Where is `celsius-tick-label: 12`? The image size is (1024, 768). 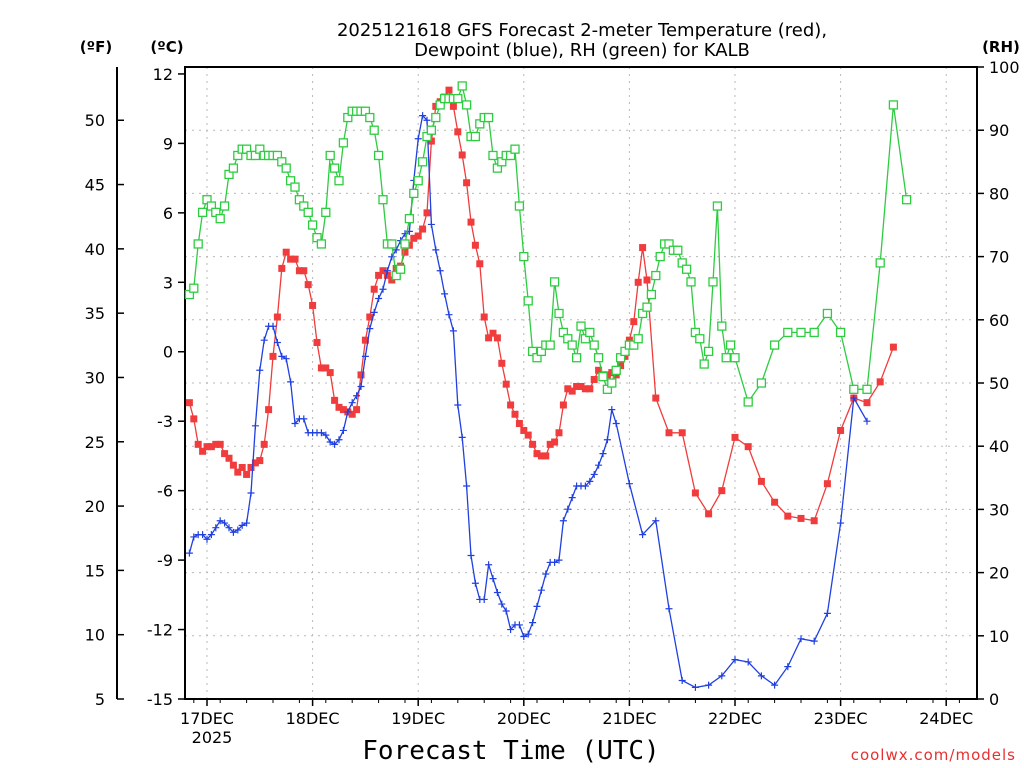 celsius-tick-label: 12 is located at coordinates (163, 74).